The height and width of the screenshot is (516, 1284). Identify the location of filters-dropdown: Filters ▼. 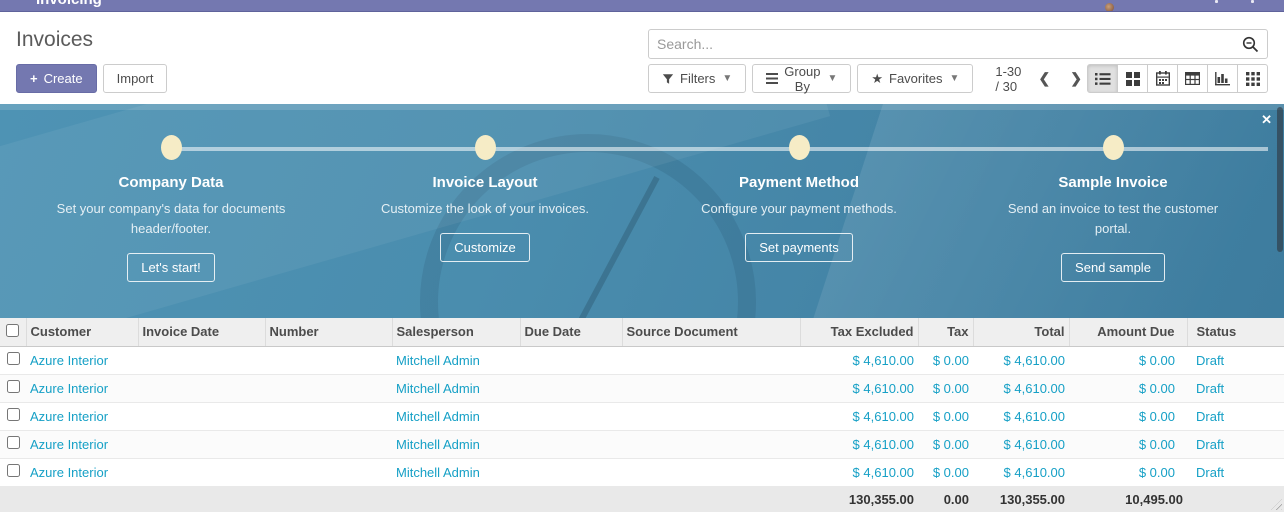
(697, 78).